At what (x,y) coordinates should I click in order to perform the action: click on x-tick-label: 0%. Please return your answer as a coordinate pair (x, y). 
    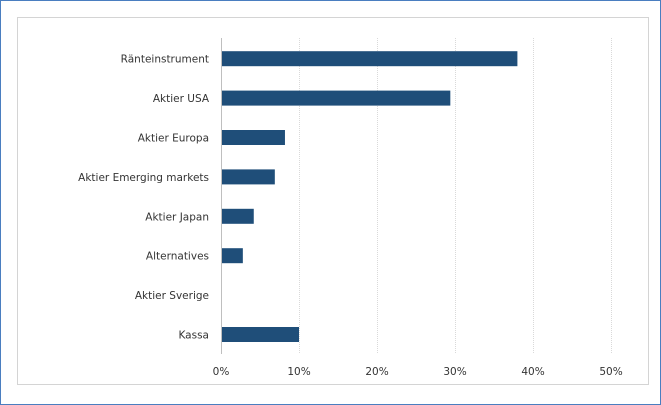
    Looking at the image, I should click on (221, 372).